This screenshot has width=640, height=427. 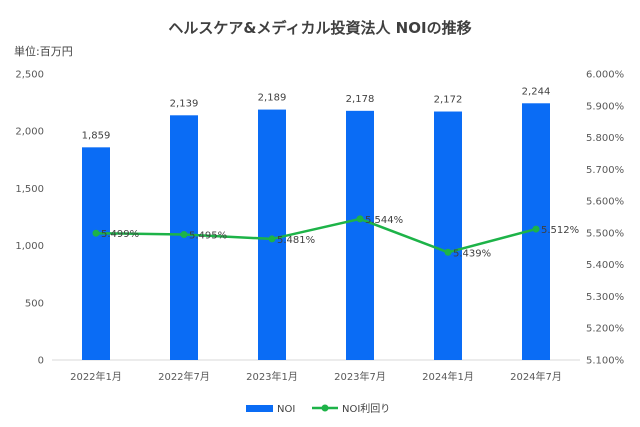 What do you see at coordinates (43, 51) in the screenshot?
I see `unit-label: 単位:百万円` at bounding box center [43, 51].